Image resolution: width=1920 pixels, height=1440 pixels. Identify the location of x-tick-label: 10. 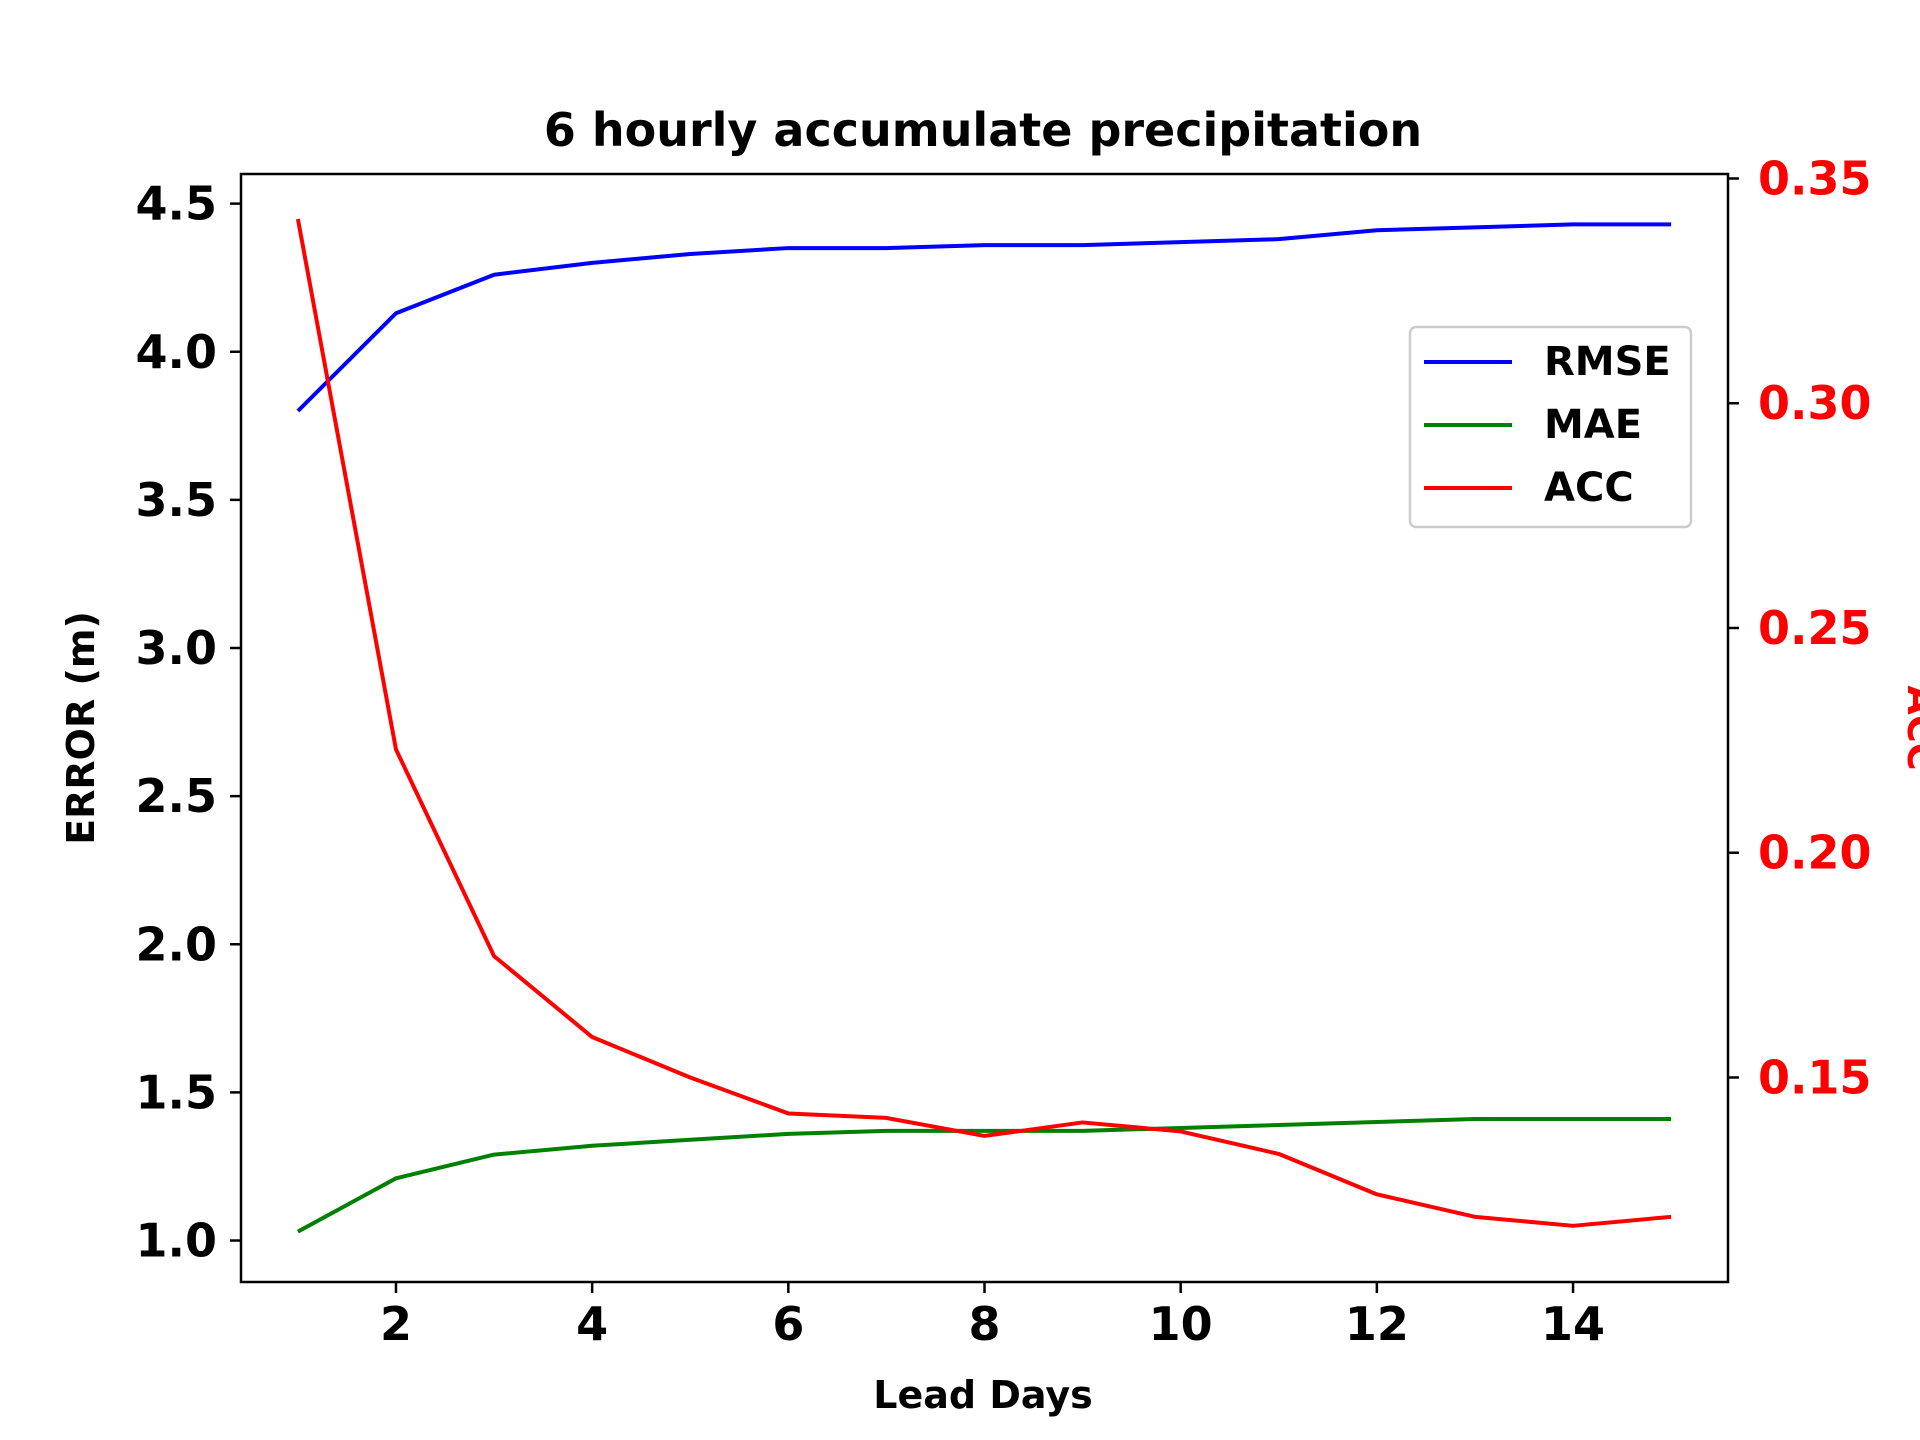
(1181, 1324).